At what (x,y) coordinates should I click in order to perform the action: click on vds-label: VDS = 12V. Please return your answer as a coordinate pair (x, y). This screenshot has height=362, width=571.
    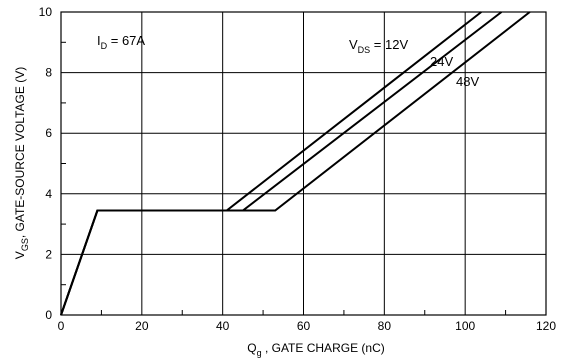
    Looking at the image, I should click on (378, 46).